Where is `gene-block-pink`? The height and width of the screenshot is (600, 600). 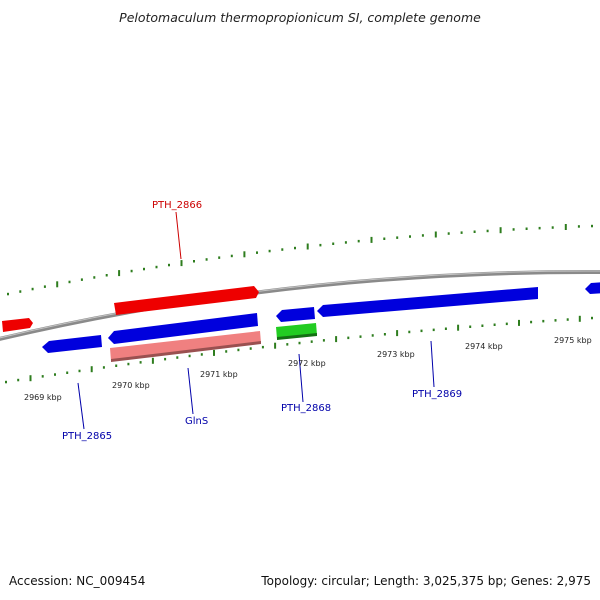
gene-block-pink is located at coordinates (185, 346).